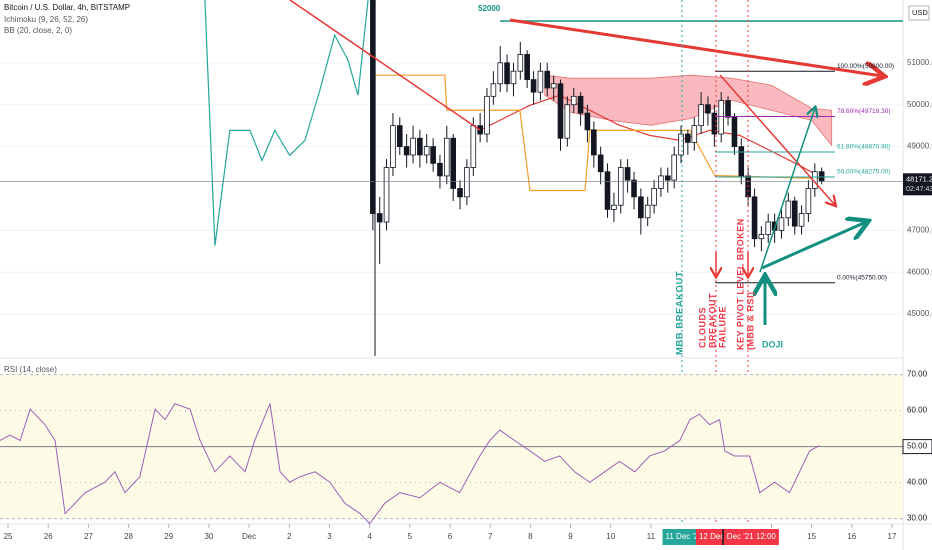  What do you see at coordinates (919, 62) in the screenshot?
I see `y-tick-label: 51000.00` at bounding box center [919, 62].